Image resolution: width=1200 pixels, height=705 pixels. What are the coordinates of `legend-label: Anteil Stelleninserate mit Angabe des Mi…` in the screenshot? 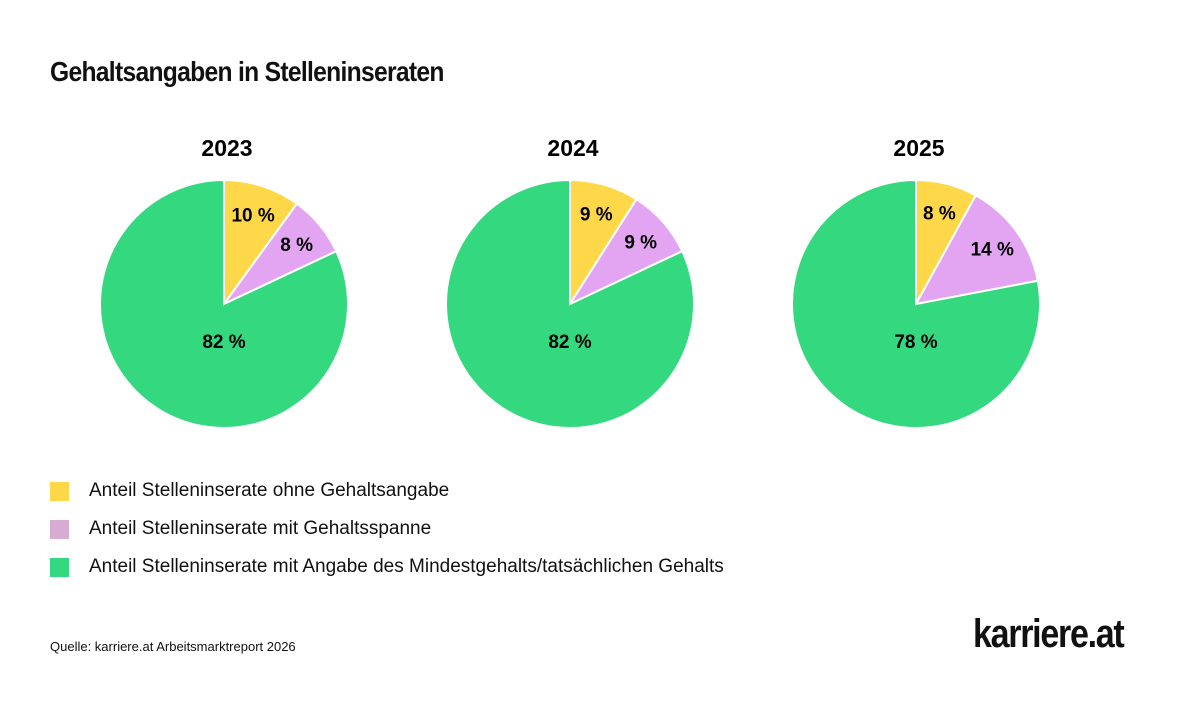 It's located at (406, 566).